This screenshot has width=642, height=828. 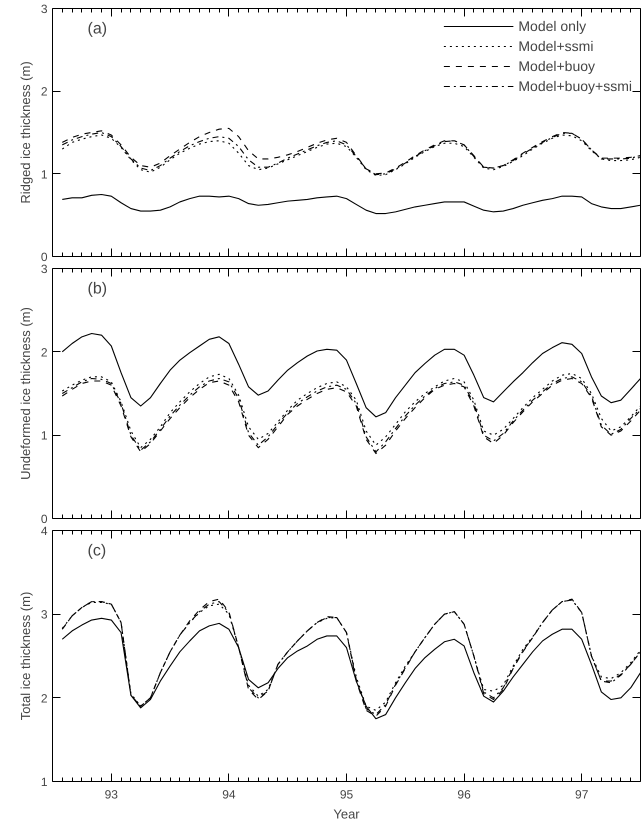 What do you see at coordinates (25, 393) in the screenshot?
I see `y-axis-title: Undeformed ice thickness (m)` at bounding box center [25, 393].